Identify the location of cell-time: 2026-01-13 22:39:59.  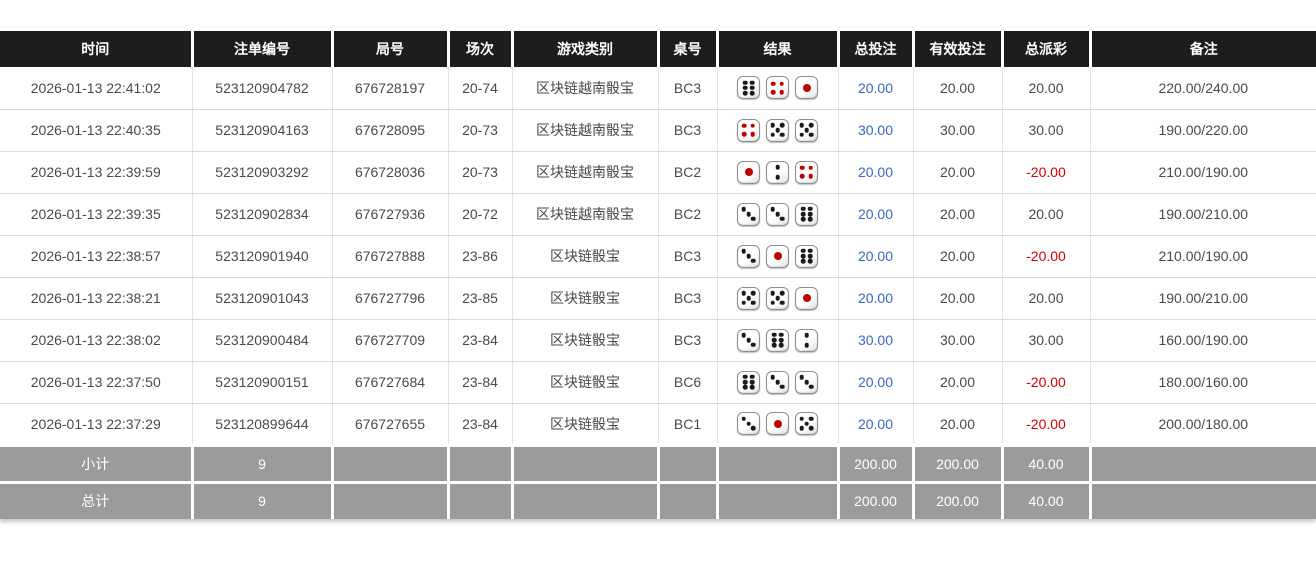
(96, 172).